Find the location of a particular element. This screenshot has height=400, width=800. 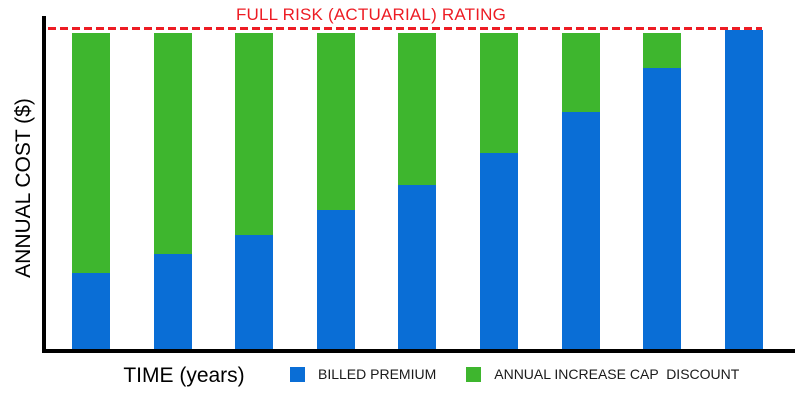

x-axis-label: TIME (years) is located at coordinates (184, 375).